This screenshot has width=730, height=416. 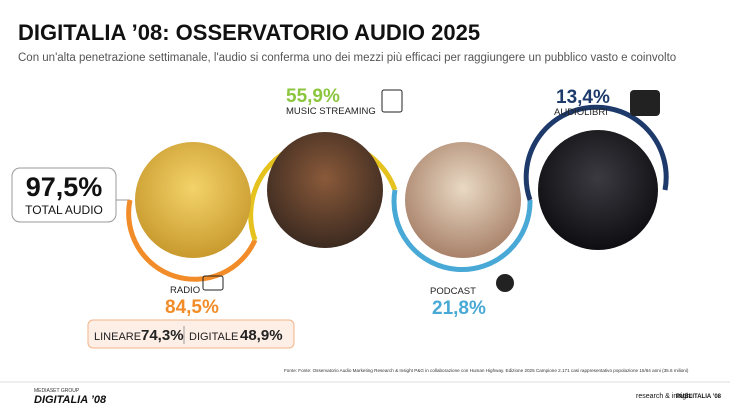 What do you see at coordinates (192, 240) in the screenshot?
I see `radio-arc` at bounding box center [192, 240].